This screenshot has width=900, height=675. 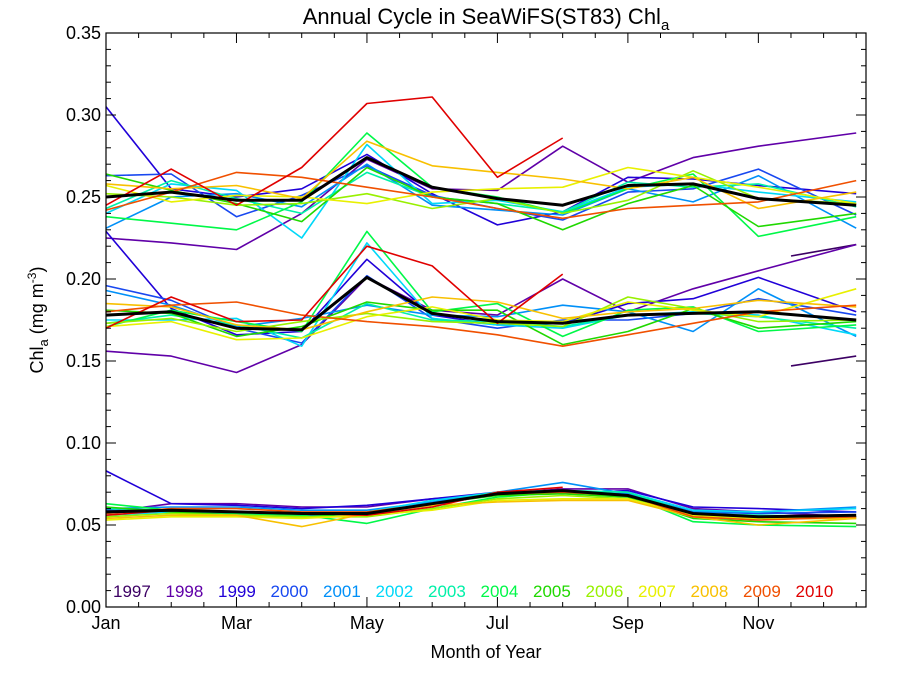 I want to click on y-tick-label: 0.10, so click(x=83, y=443).